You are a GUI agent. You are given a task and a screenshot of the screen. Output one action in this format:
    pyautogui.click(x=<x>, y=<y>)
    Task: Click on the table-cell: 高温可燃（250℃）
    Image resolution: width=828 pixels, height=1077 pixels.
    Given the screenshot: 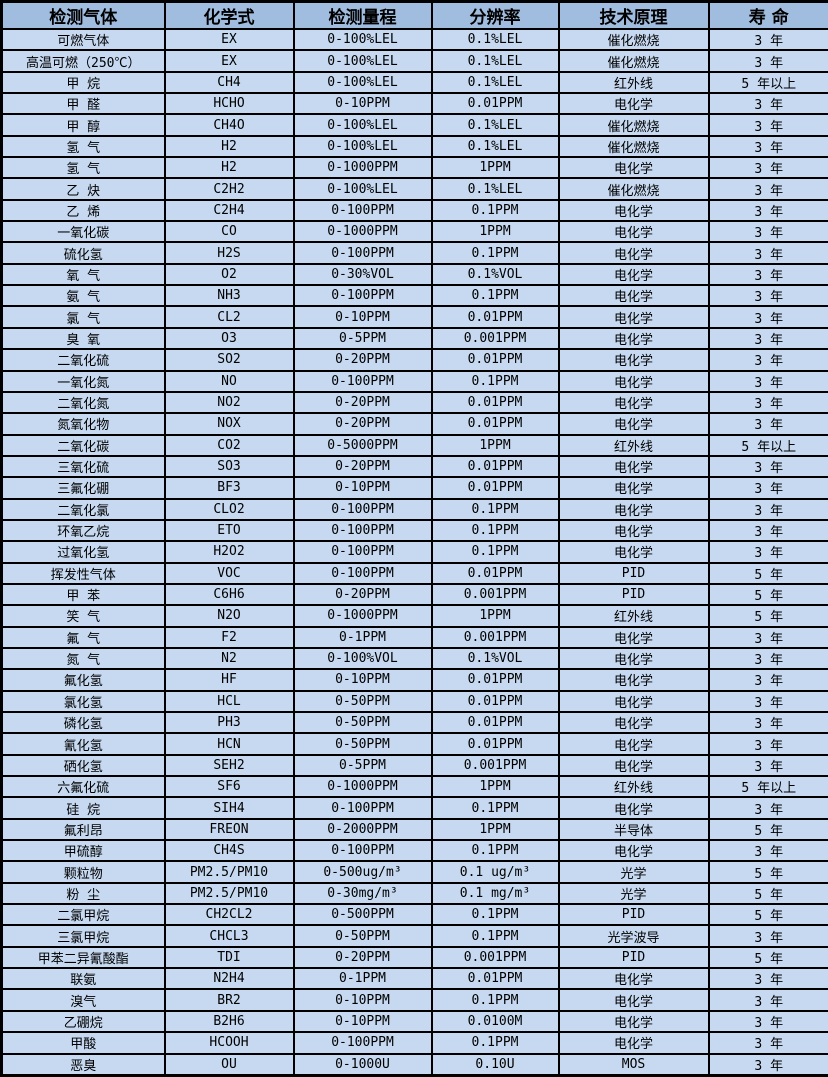 What is the action you would take?
    pyautogui.click(x=83, y=60)
    